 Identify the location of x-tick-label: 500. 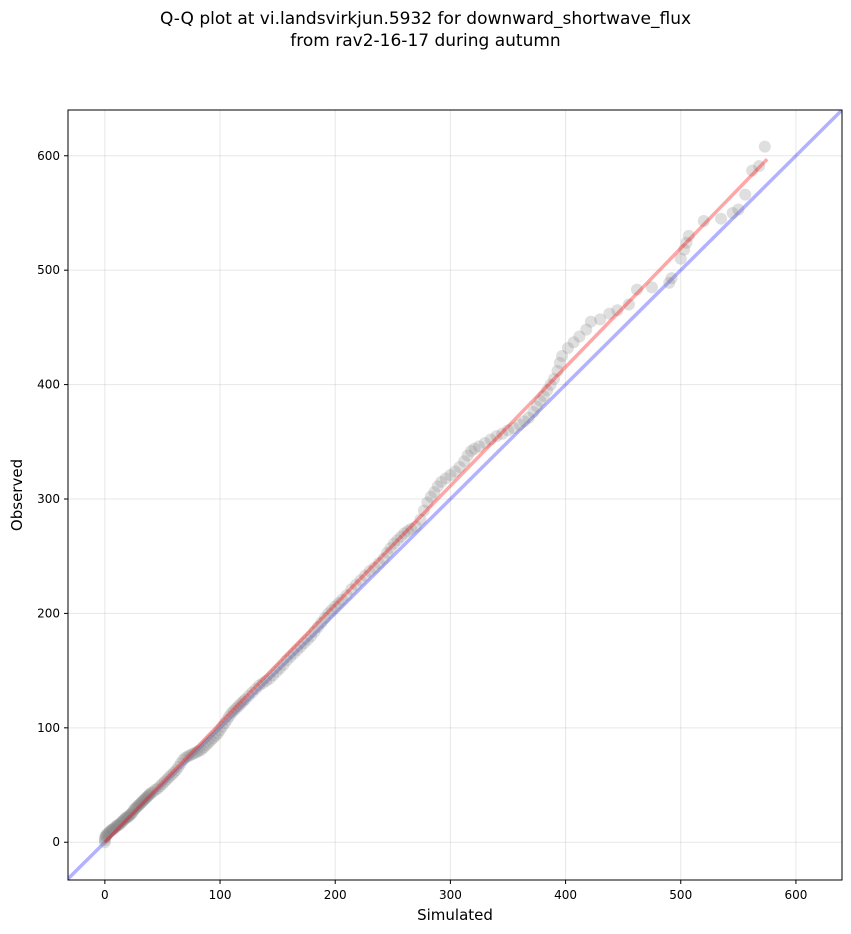
(680, 895).